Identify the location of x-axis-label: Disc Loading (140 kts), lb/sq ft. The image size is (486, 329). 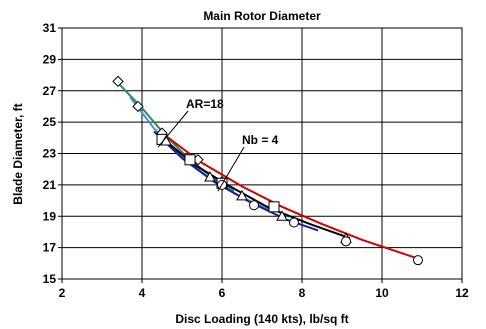
(261, 319).